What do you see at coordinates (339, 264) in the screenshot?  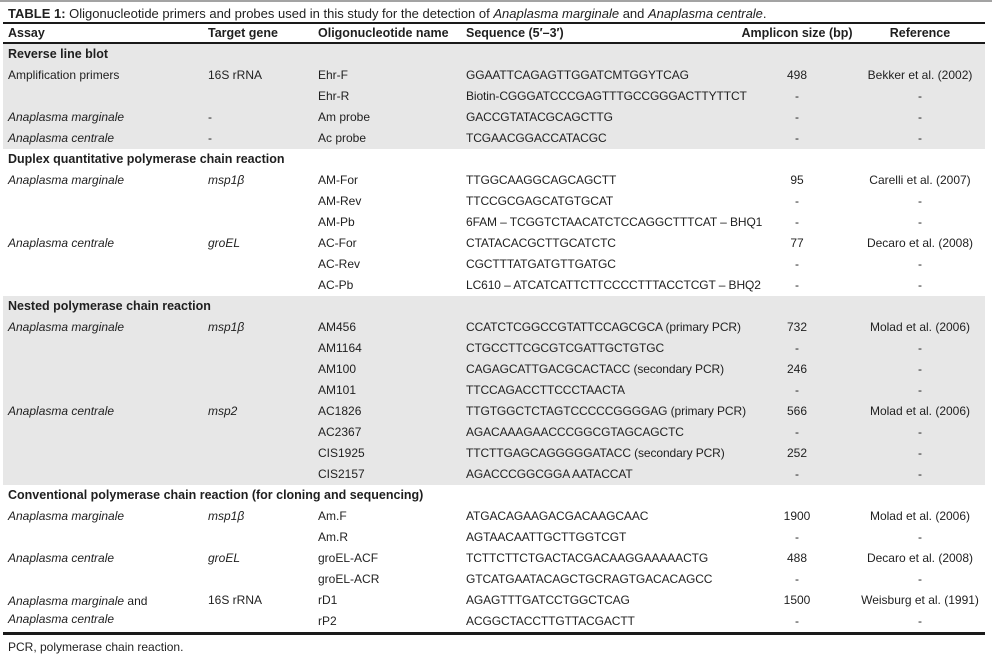 I see `cell-oligo-name: AC-Rev` at bounding box center [339, 264].